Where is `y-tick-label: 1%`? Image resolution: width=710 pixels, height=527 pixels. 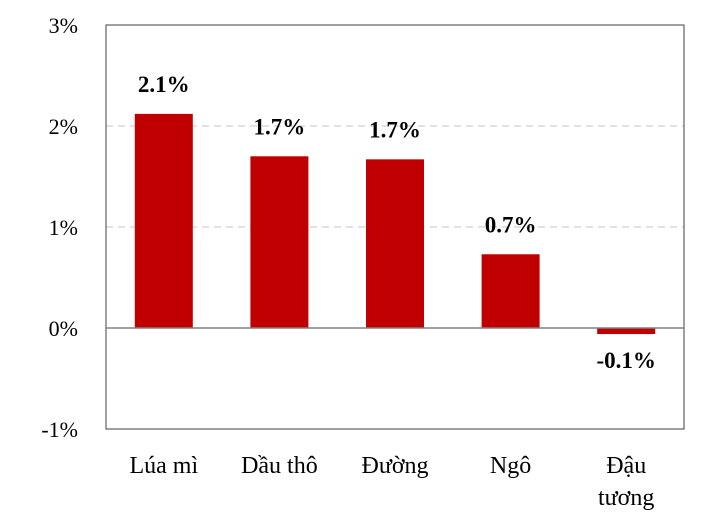 y-tick-label: 1% is located at coordinates (63, 227).